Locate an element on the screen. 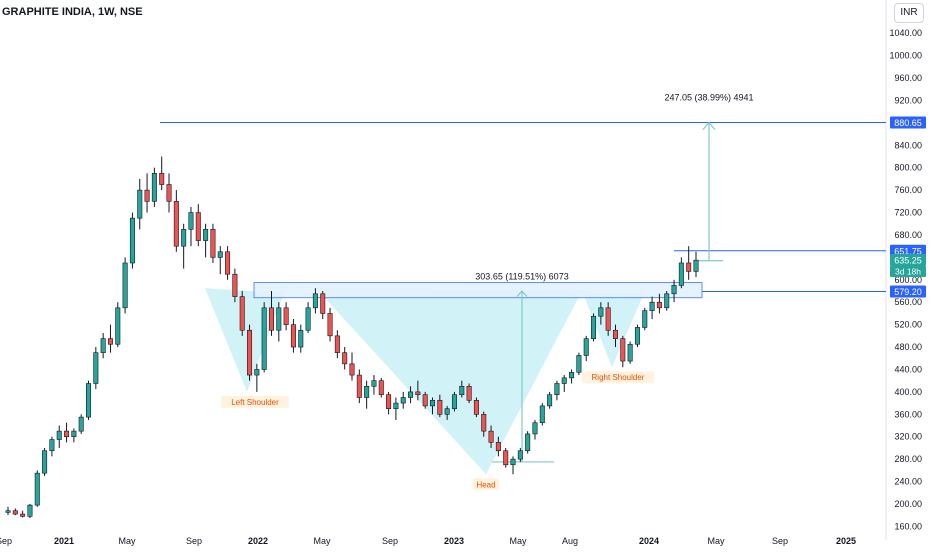 Image resolution: width=932 pixels, height=555 pixels. head-measure-arrow is located at coordinates (522, 294).